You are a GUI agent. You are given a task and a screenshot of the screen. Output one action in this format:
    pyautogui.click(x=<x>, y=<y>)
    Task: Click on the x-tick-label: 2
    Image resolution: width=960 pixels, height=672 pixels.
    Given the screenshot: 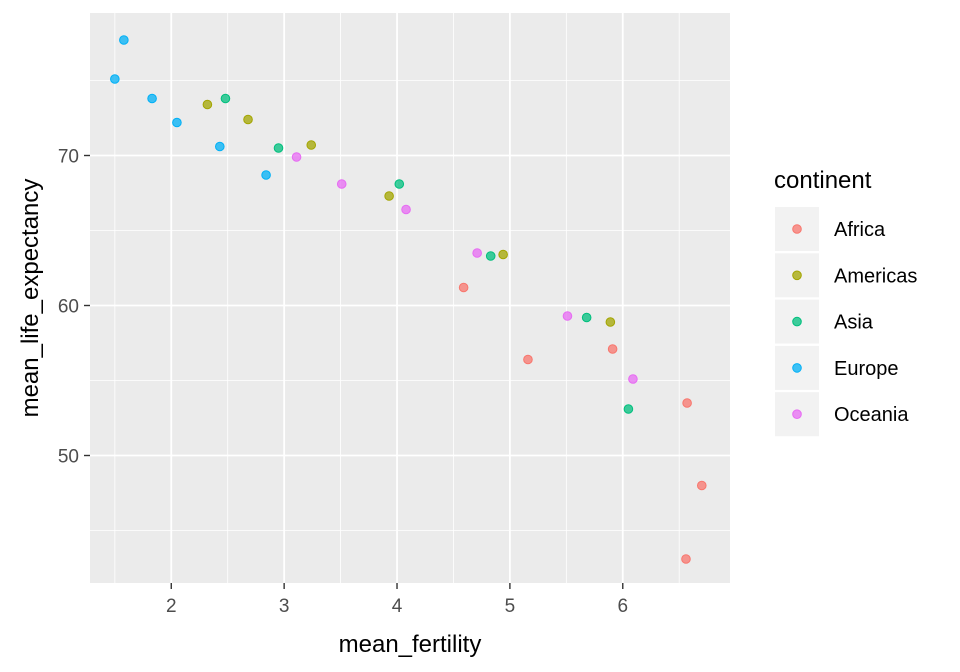 What is the action you would take?
    pyautogui.click(x=171, y=606)
    